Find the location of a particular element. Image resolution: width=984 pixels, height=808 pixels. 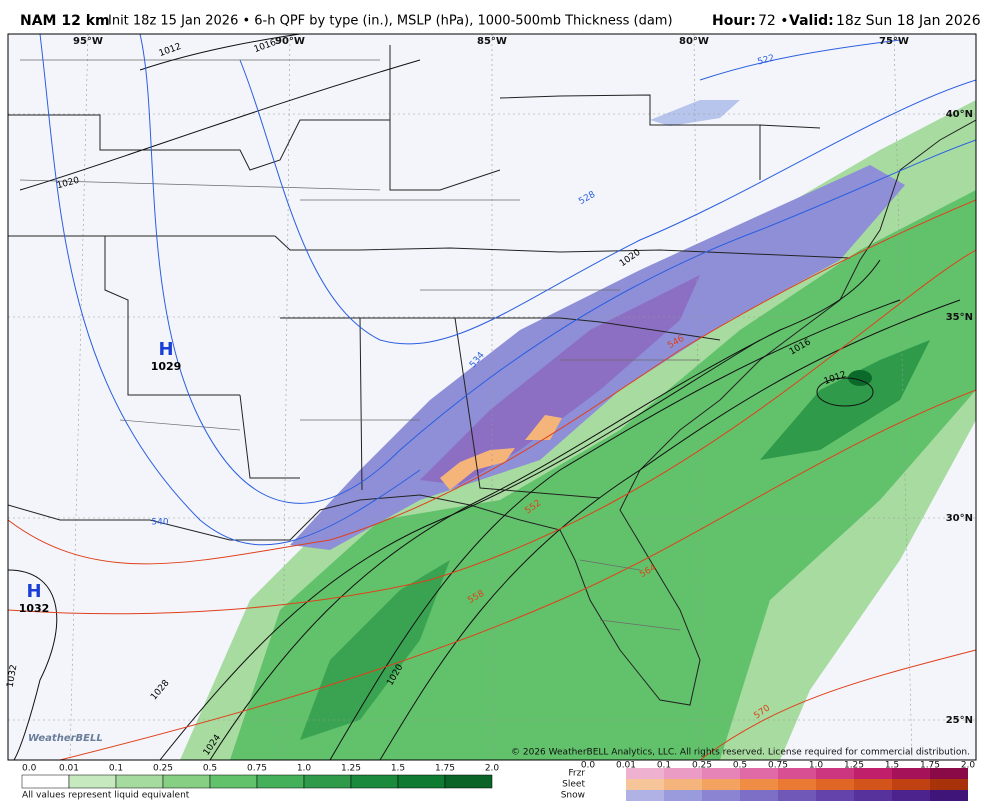

isobar-label: 1032 is located at coordinates (13, 676).